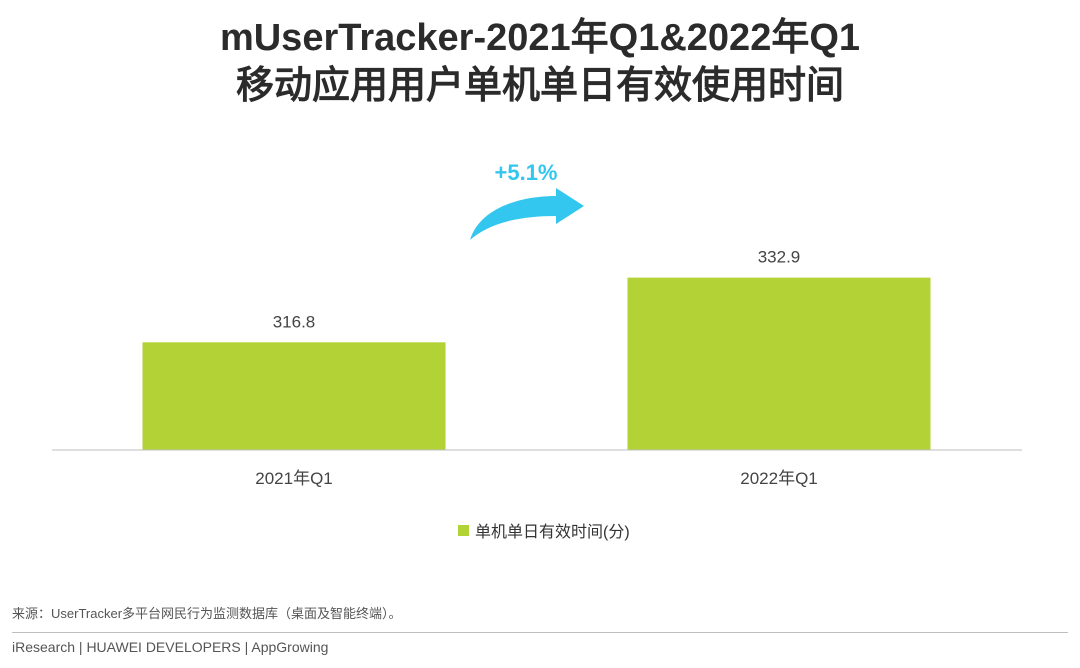 The image size is (1080, 668). I want to click on footer-divider, so click(540, 632).